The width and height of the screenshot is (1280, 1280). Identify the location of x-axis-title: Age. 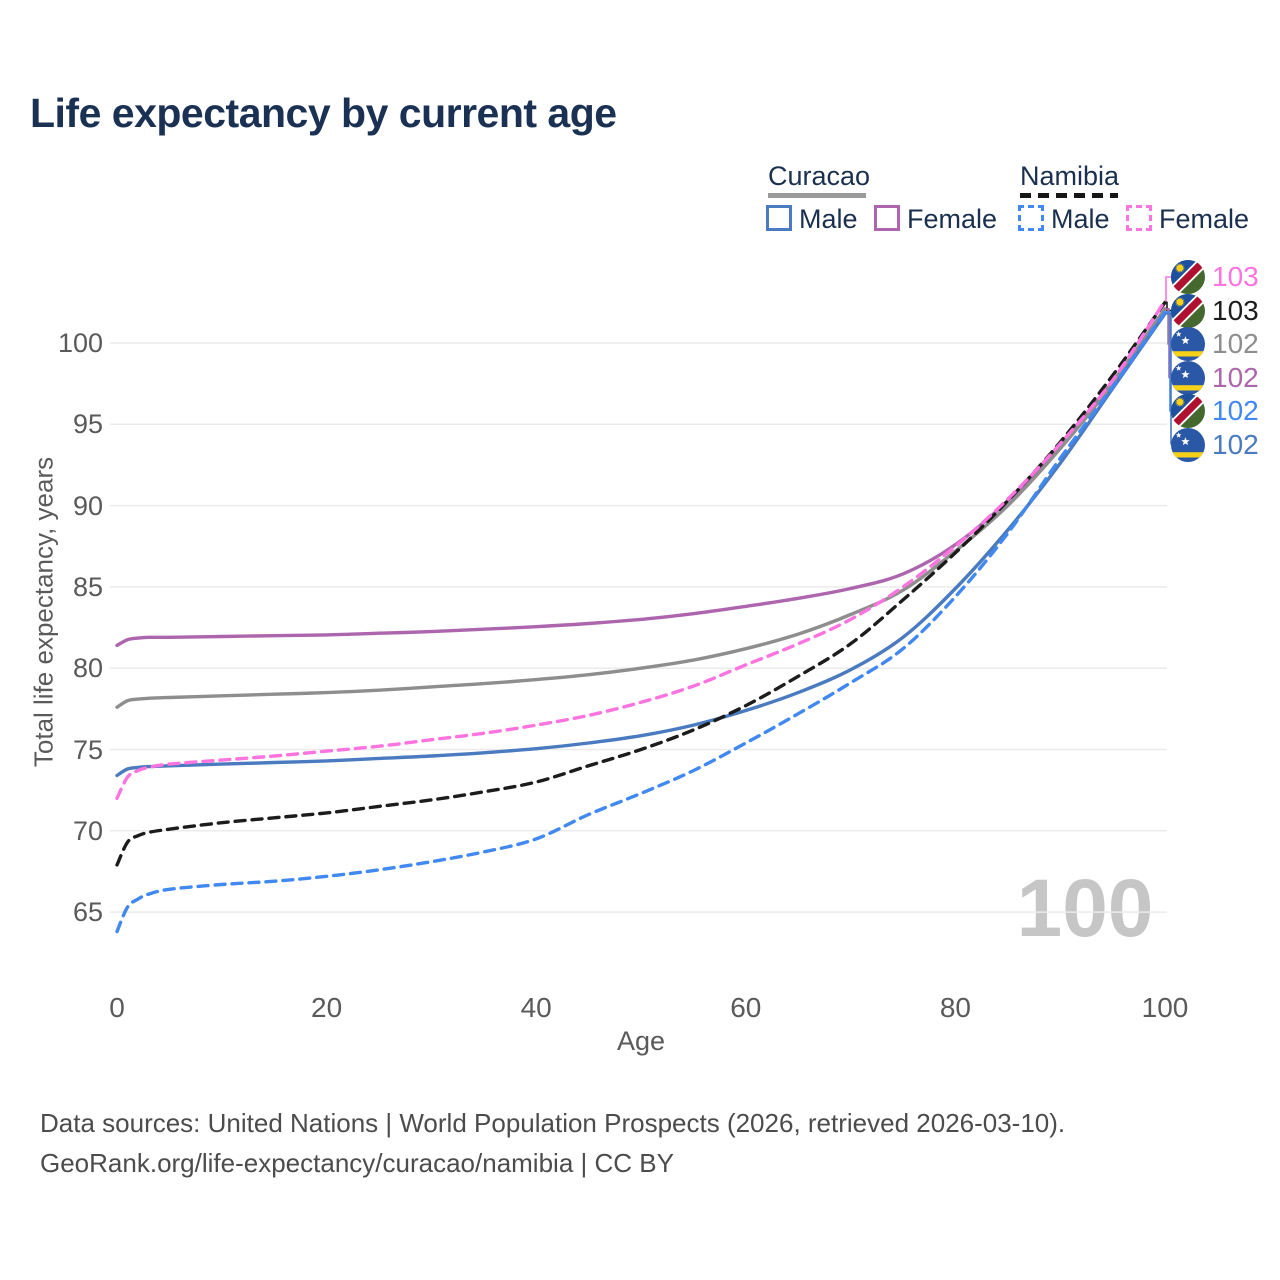
(641, 1041).